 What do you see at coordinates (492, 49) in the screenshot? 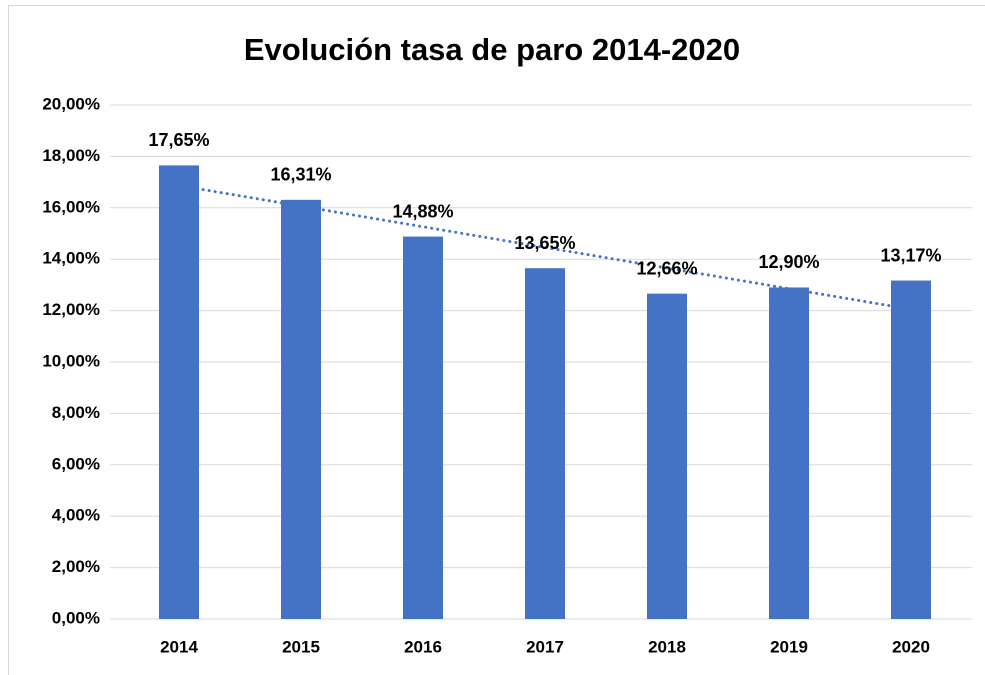
I see `chart-title: Evolución tasa de paro 2014-2020` at bounding box center [492, 49].